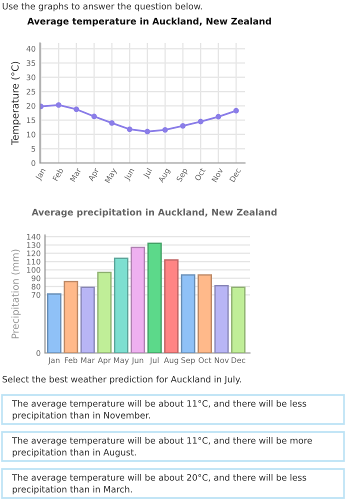 Image resolution: width=348 pixels, height=500 pixels. I want to click on chart-title: Average precipitation in Auckland, New Zealand, so click(154, 213).